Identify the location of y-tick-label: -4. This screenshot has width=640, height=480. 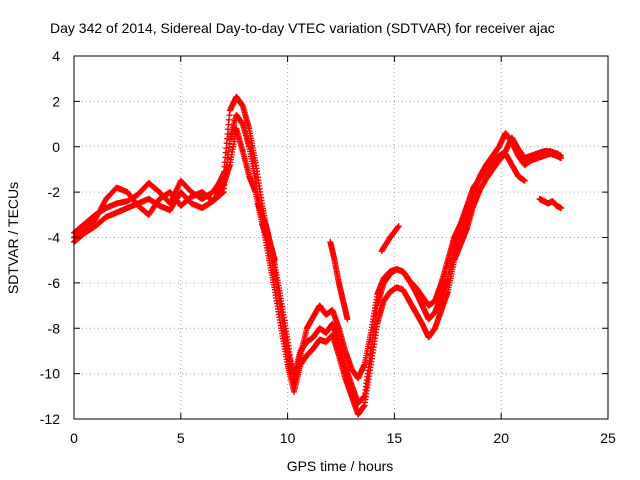
(54, 238).